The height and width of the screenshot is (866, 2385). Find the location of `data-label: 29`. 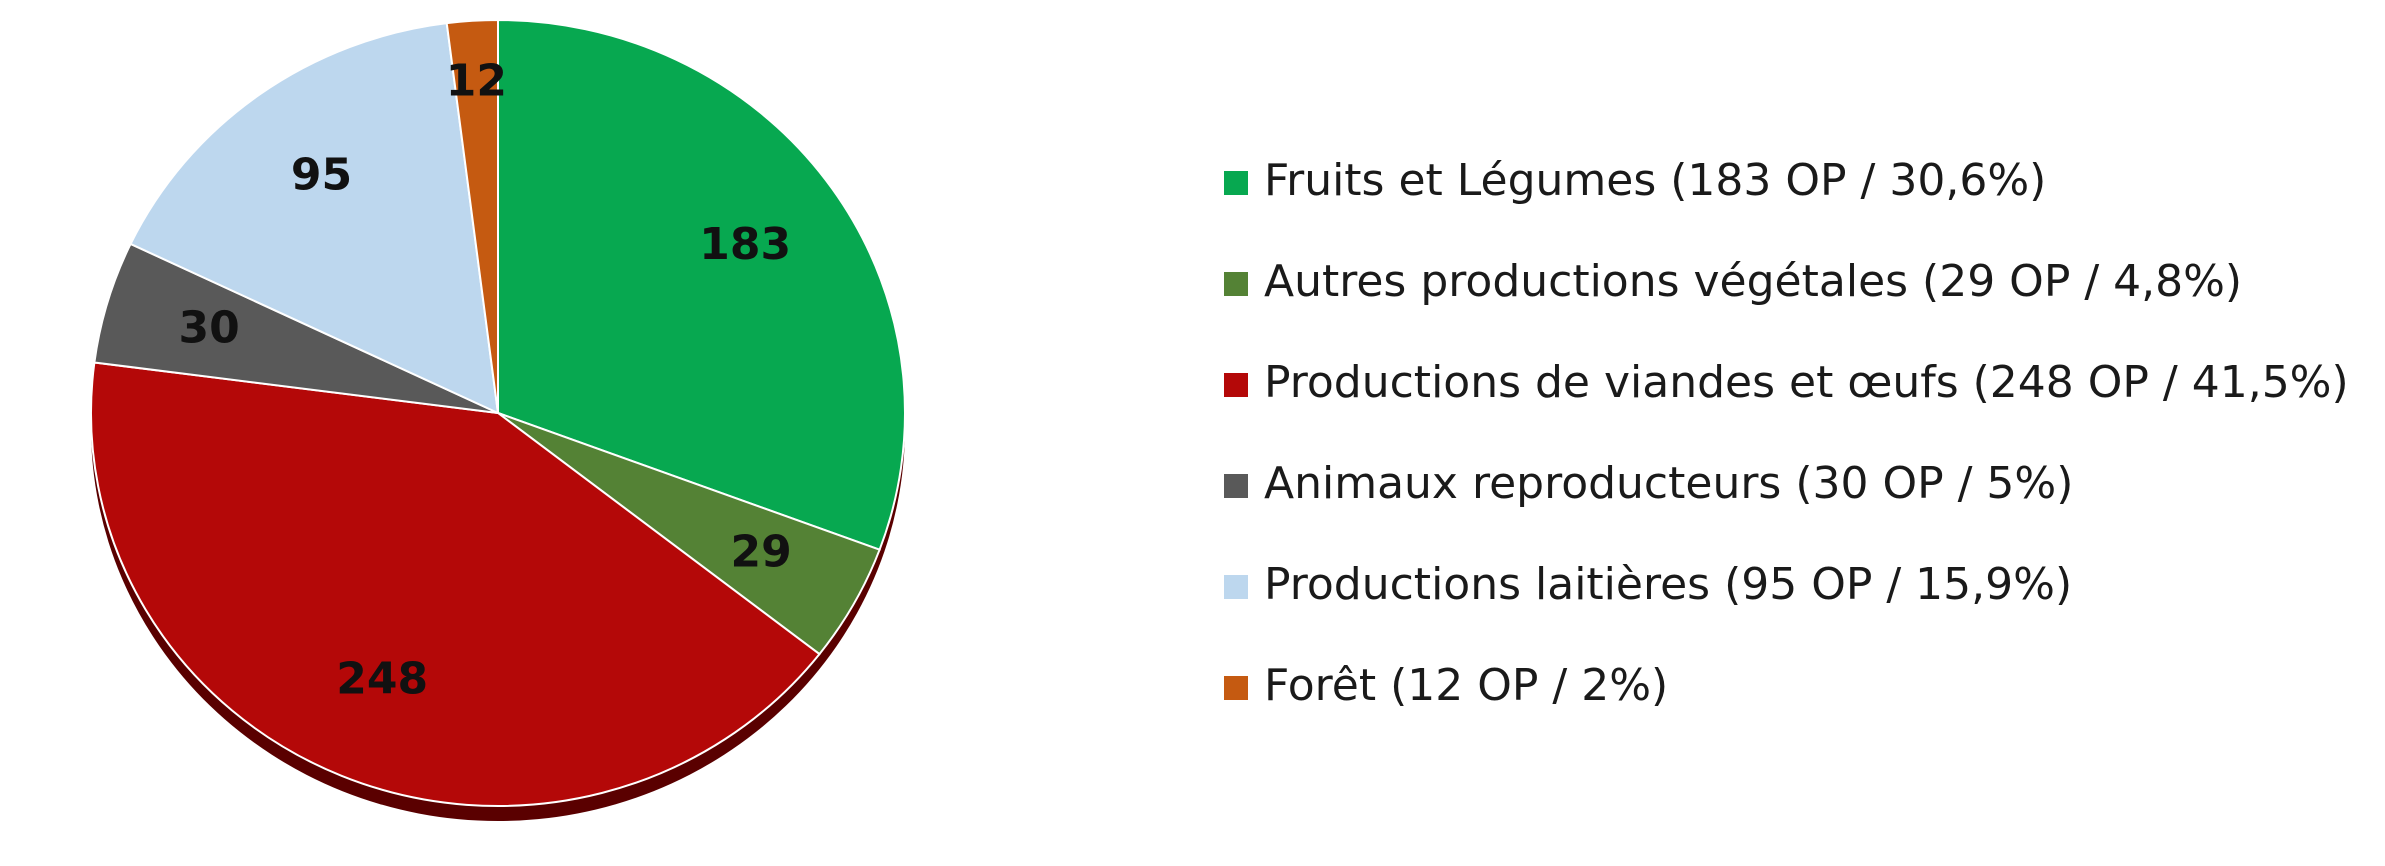

data-label: 29 is located at coordinates (761, 551).